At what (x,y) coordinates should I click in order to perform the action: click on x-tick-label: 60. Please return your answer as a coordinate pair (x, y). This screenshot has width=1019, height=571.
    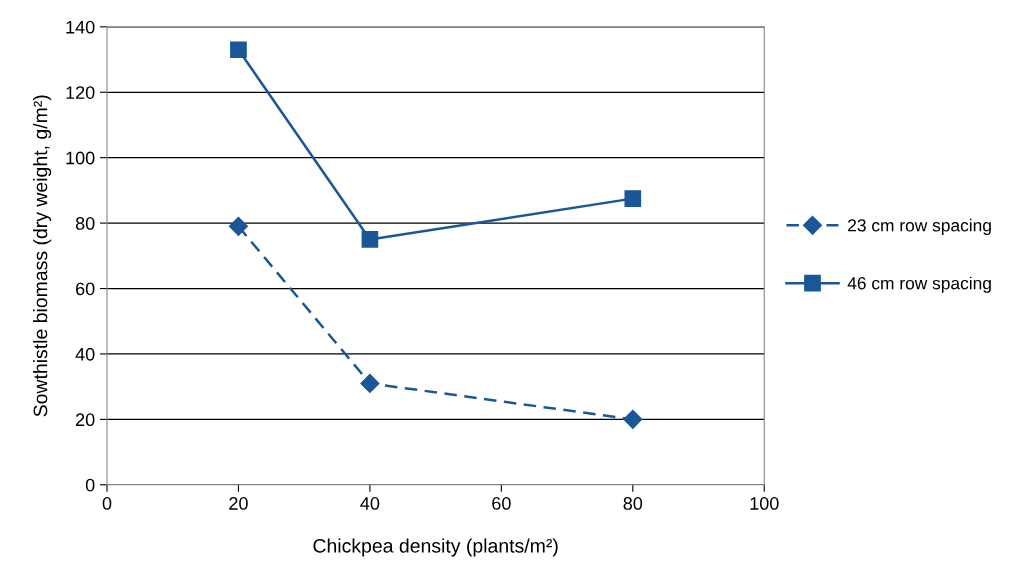
    Looking at the image, I should click on (501, 503).